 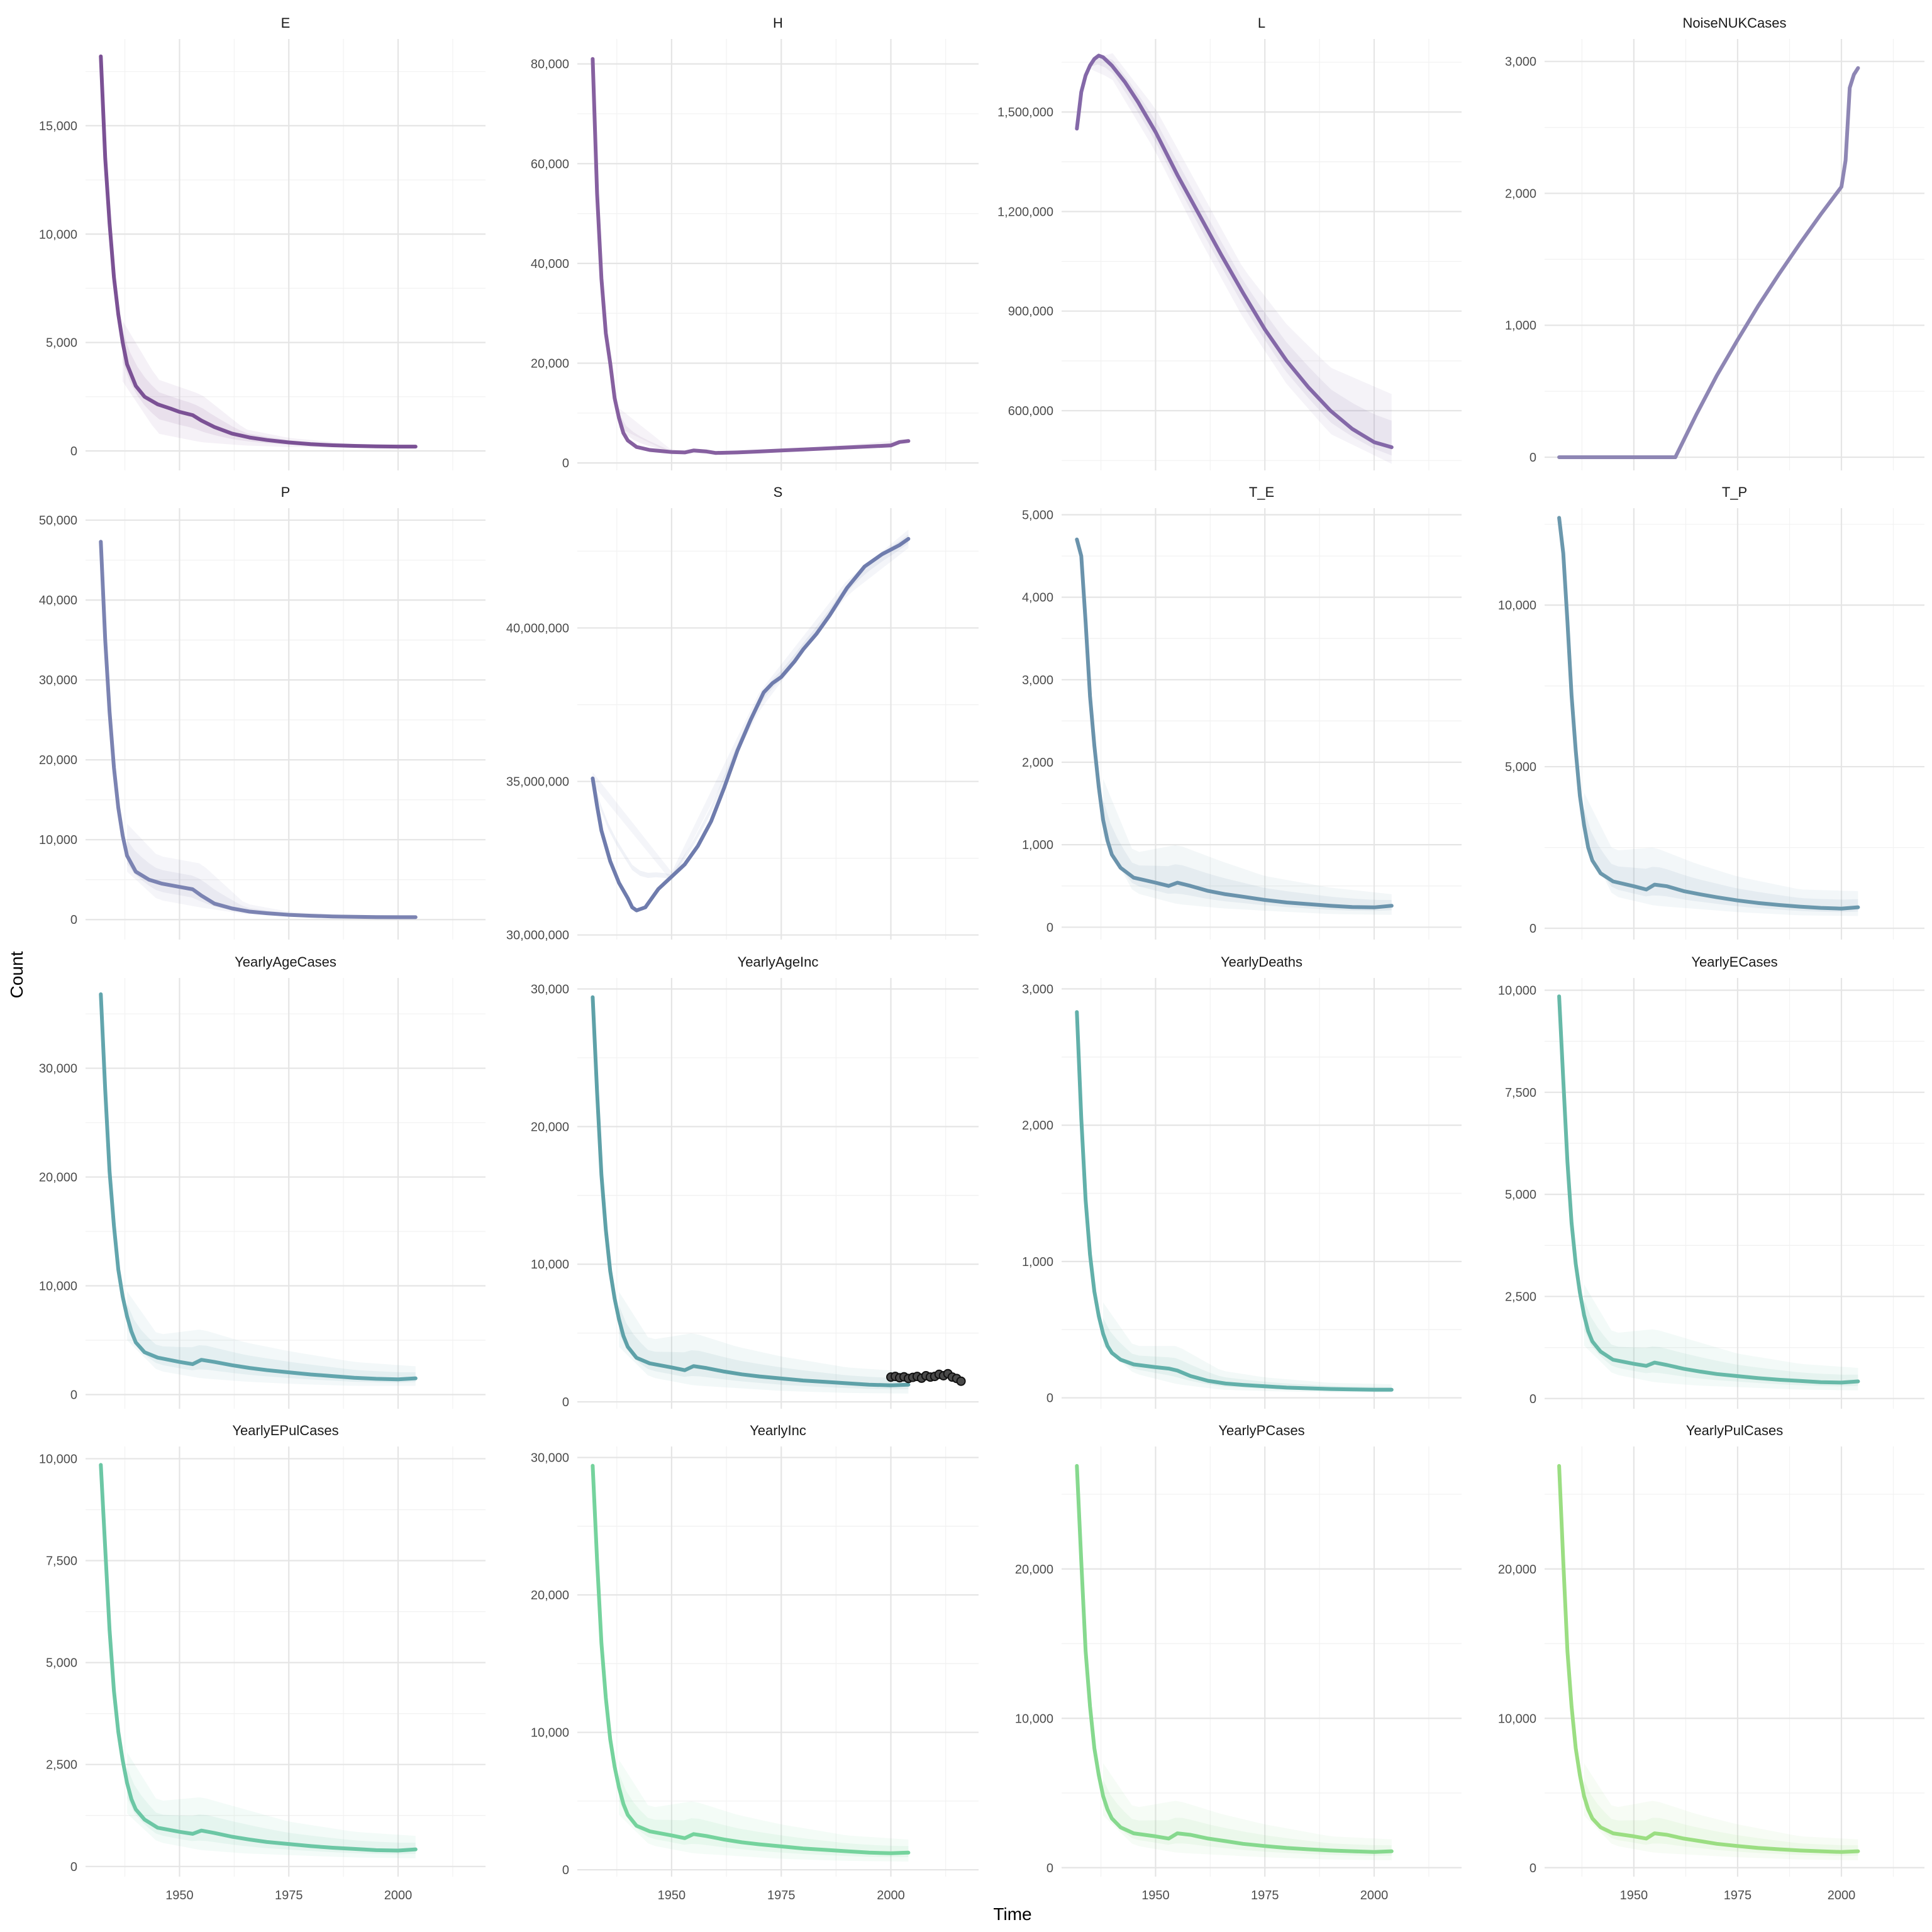 I want to click on facet-title: YearlyAgeCases, so click(x=285, y=962).